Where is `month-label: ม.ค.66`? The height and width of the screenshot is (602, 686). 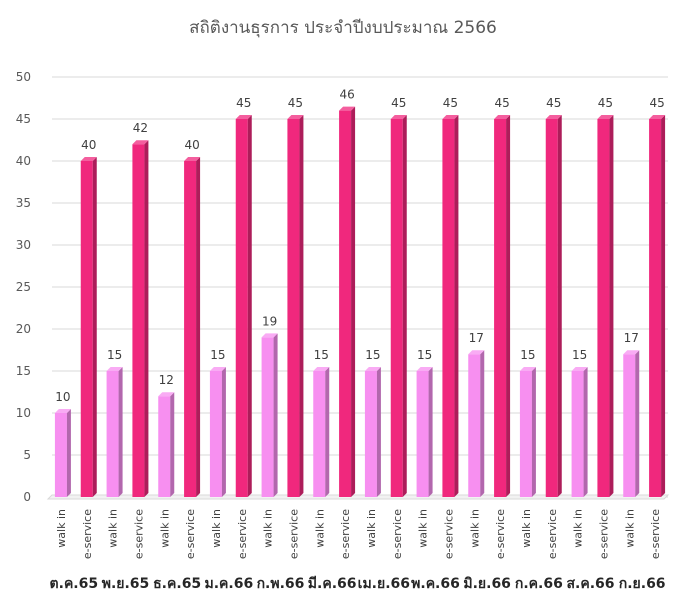 month-label: ม.ค.66 is located at coordinates (228, 584).